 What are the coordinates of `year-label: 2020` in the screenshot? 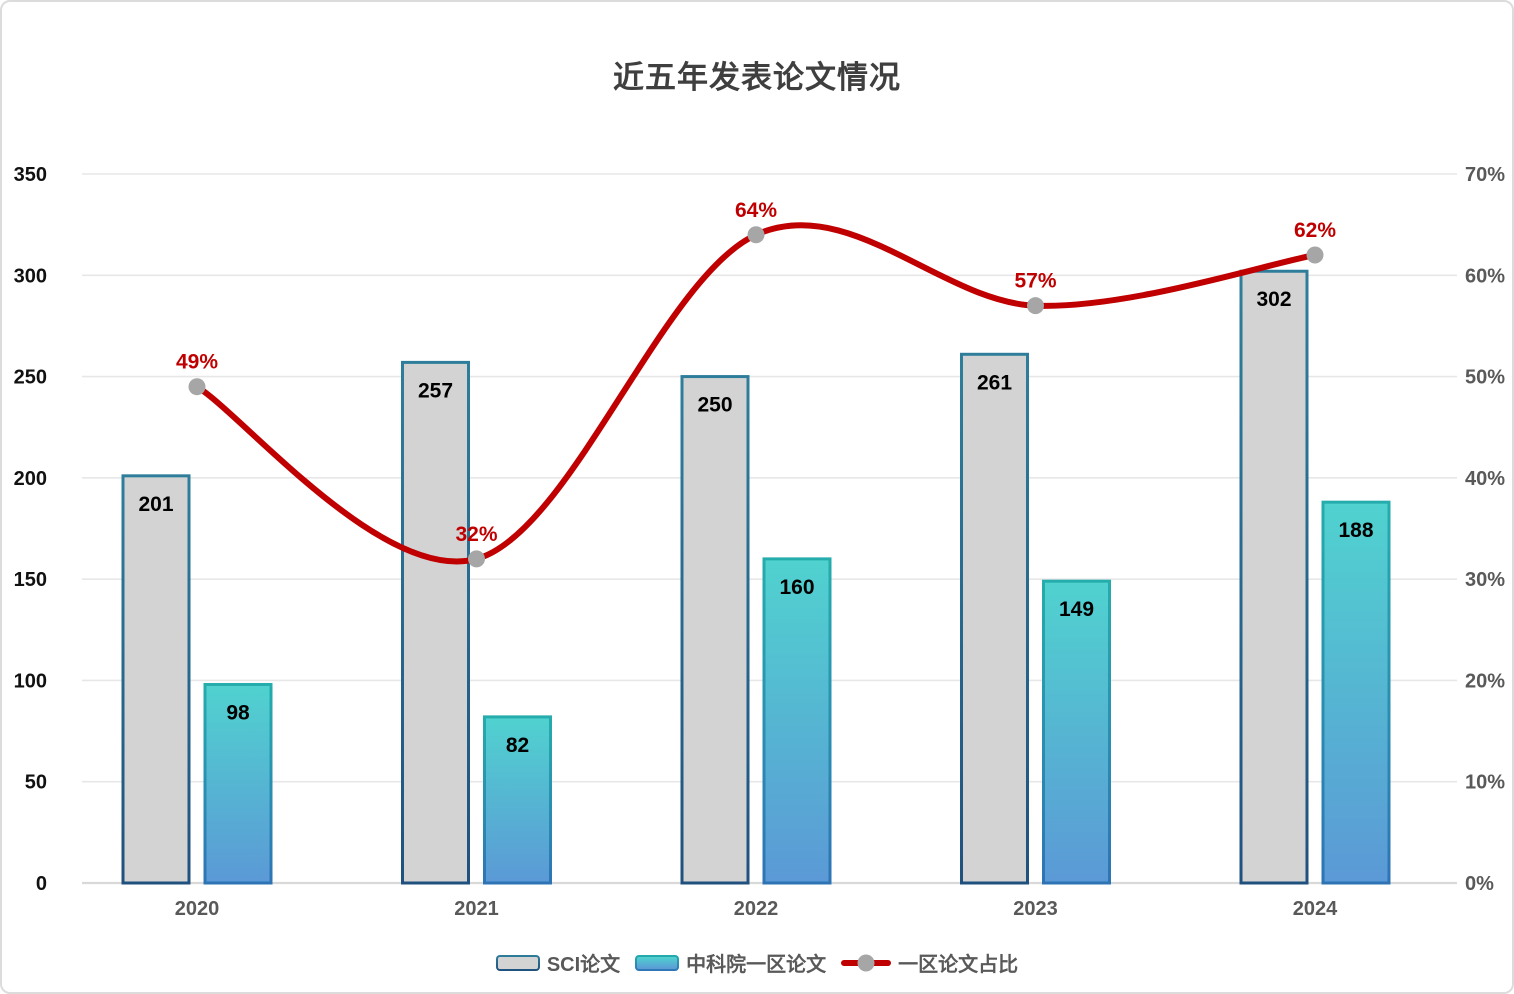 It's located at (197, 909).